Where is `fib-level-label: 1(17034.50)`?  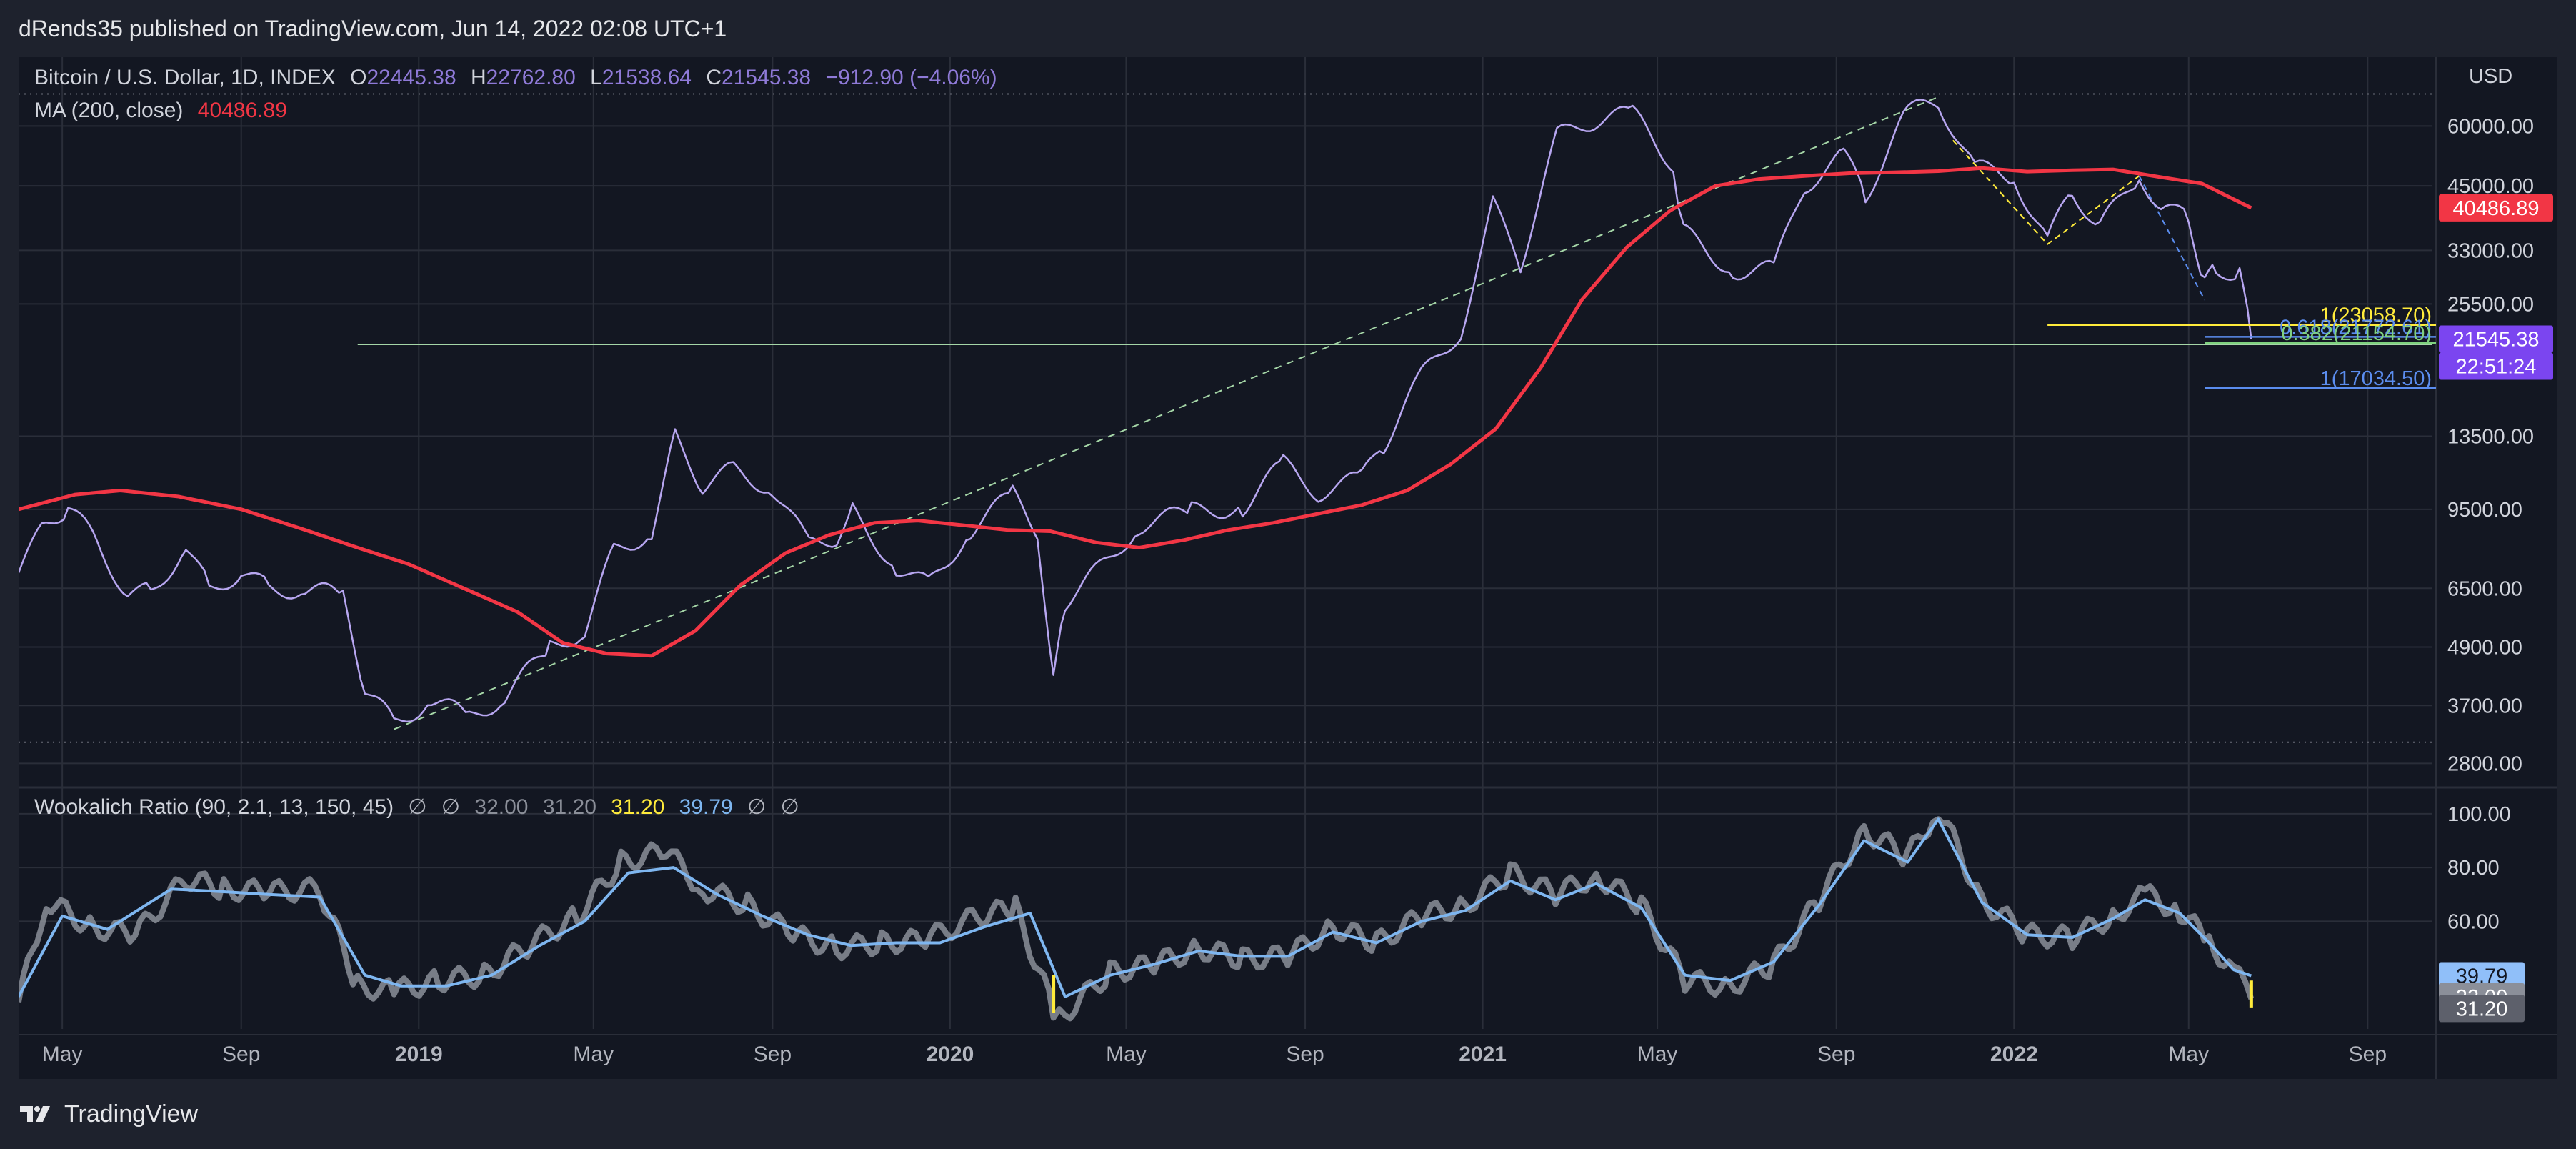
fib-level-label: 1(17034.50) is located at coordinates (2376, 379).